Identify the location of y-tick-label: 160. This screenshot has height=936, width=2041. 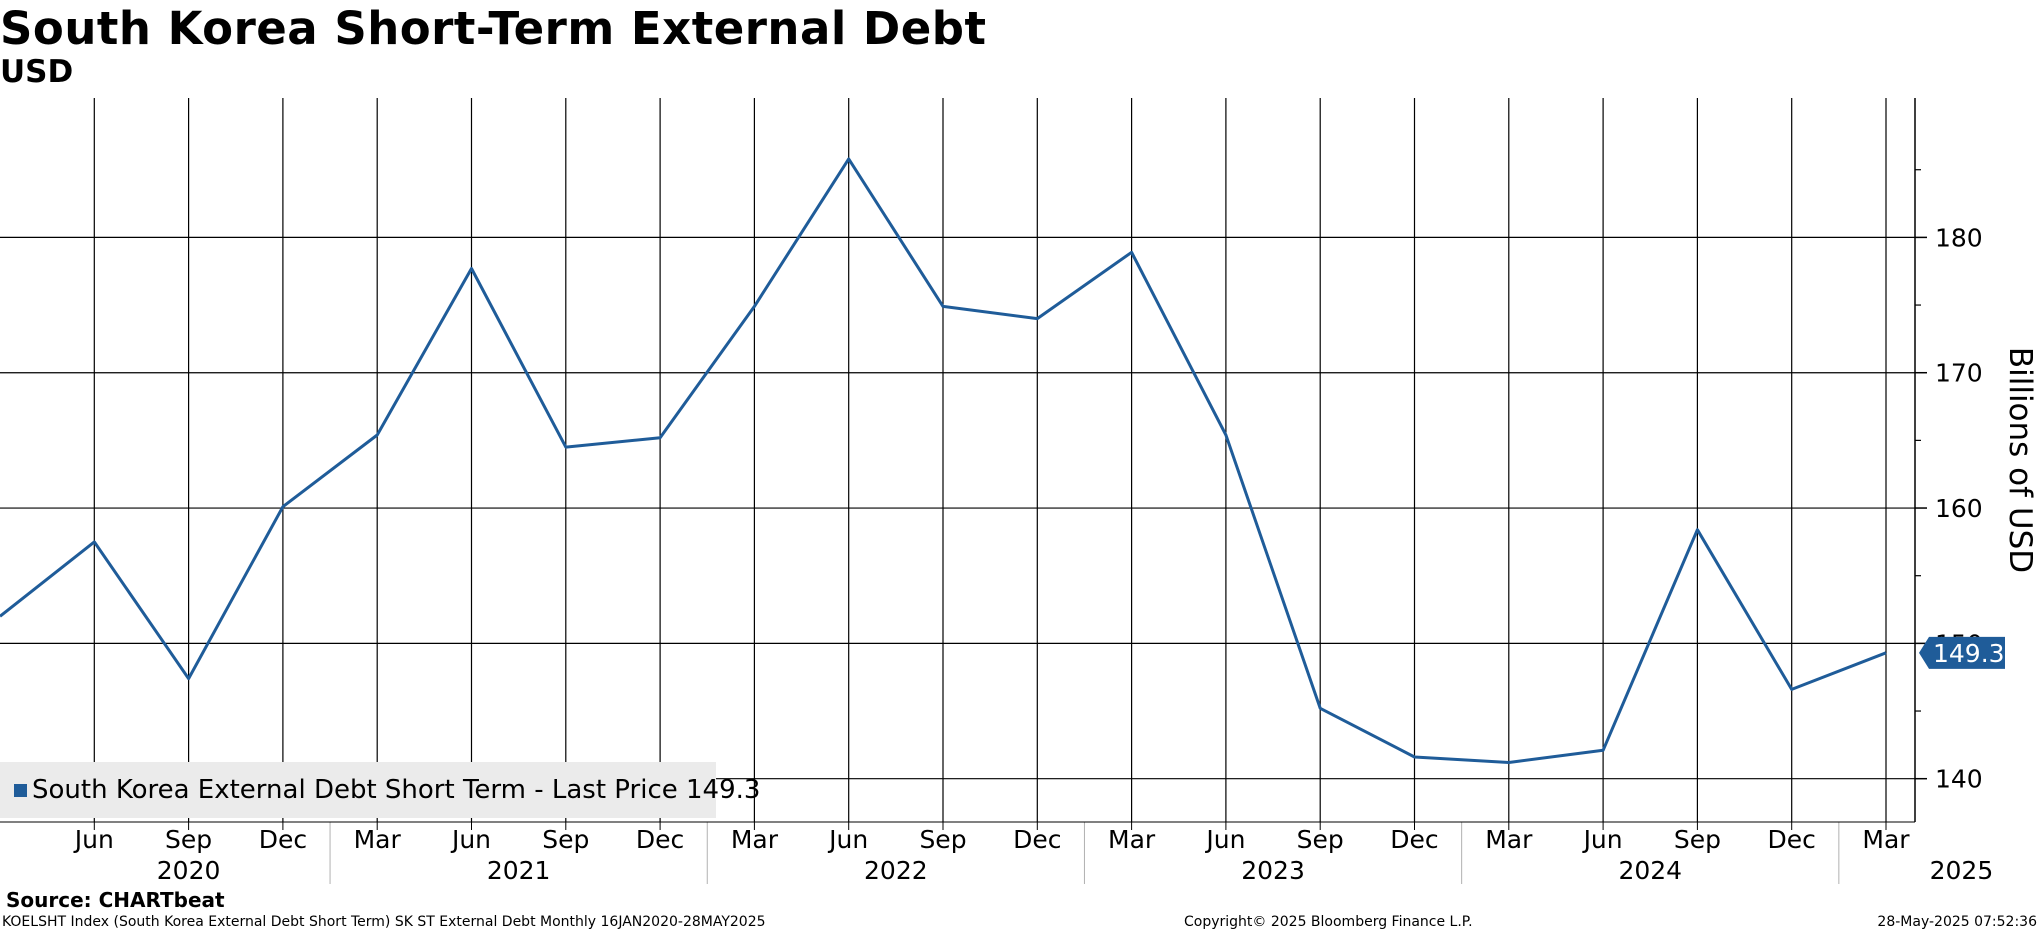
(1959, 508).